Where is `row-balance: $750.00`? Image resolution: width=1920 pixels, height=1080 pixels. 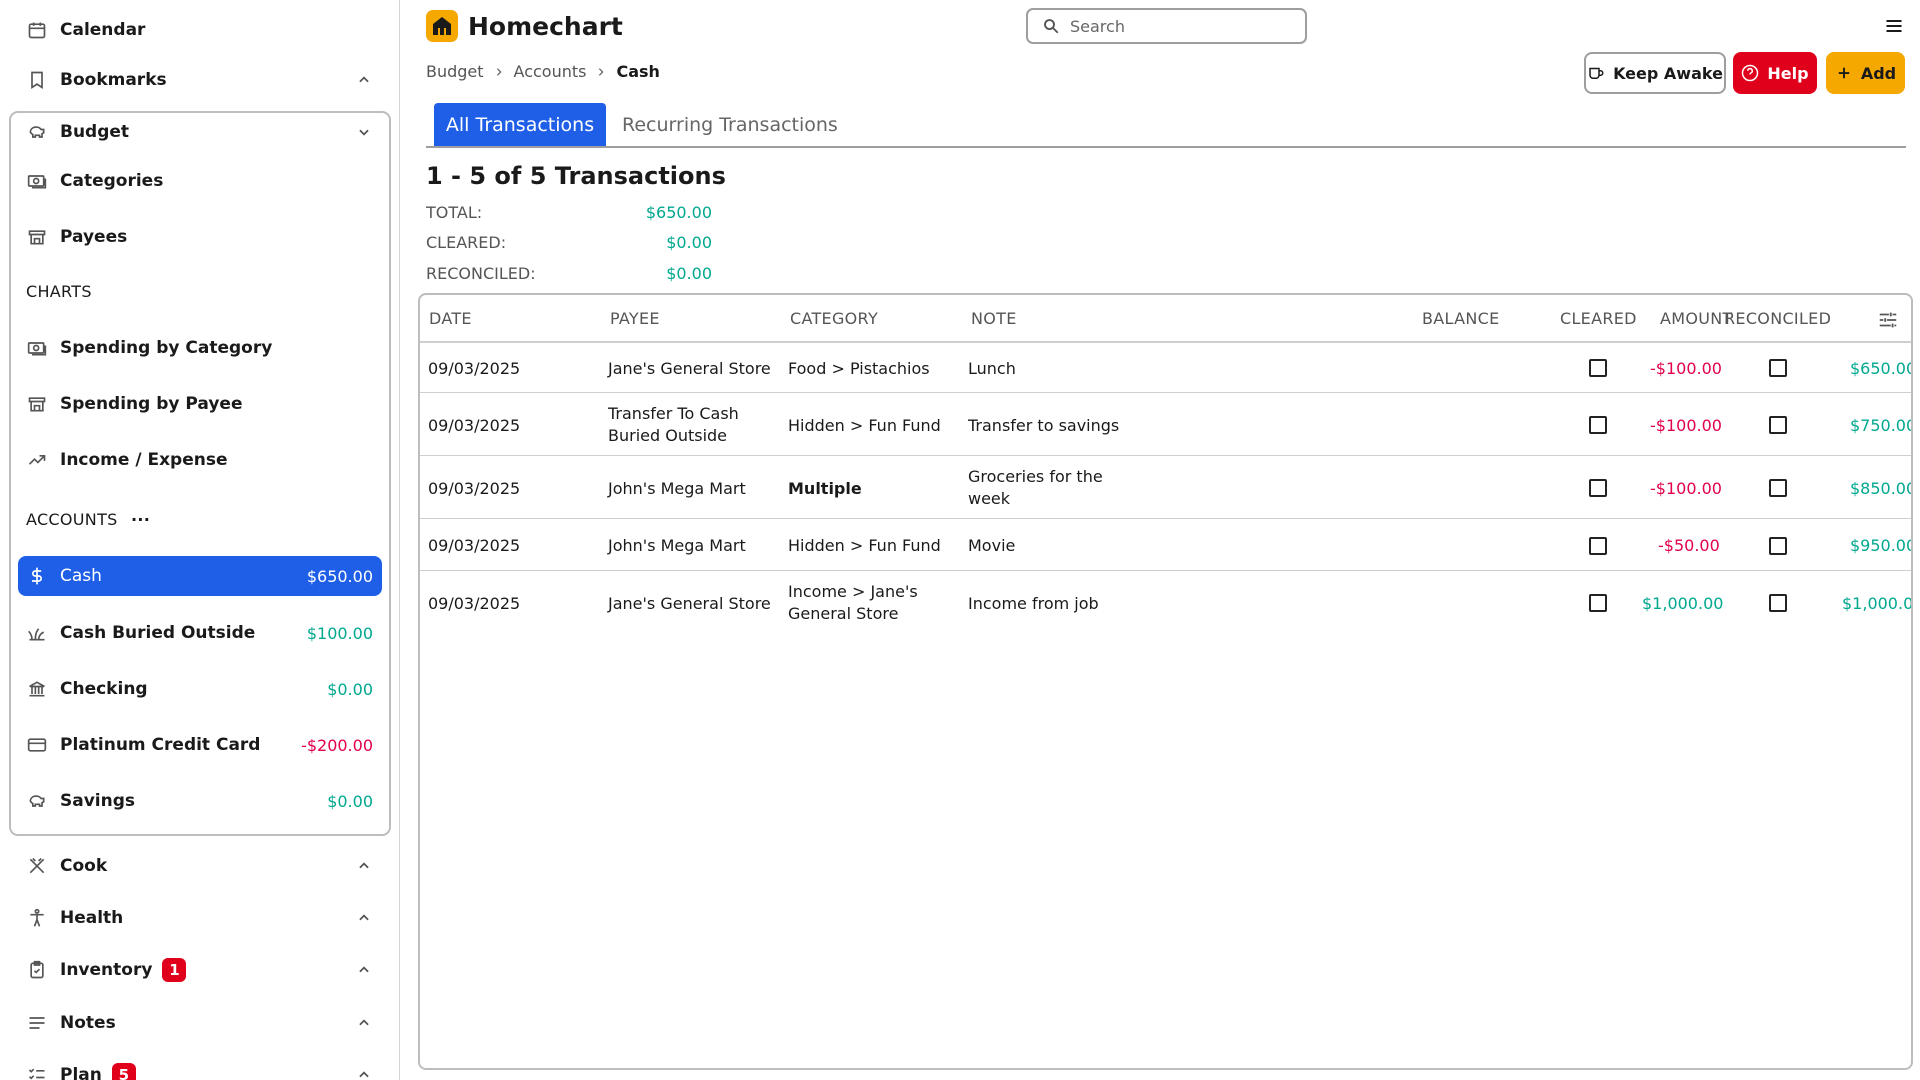 row-balance: $750.00 is located at coordinates (1881, 425).